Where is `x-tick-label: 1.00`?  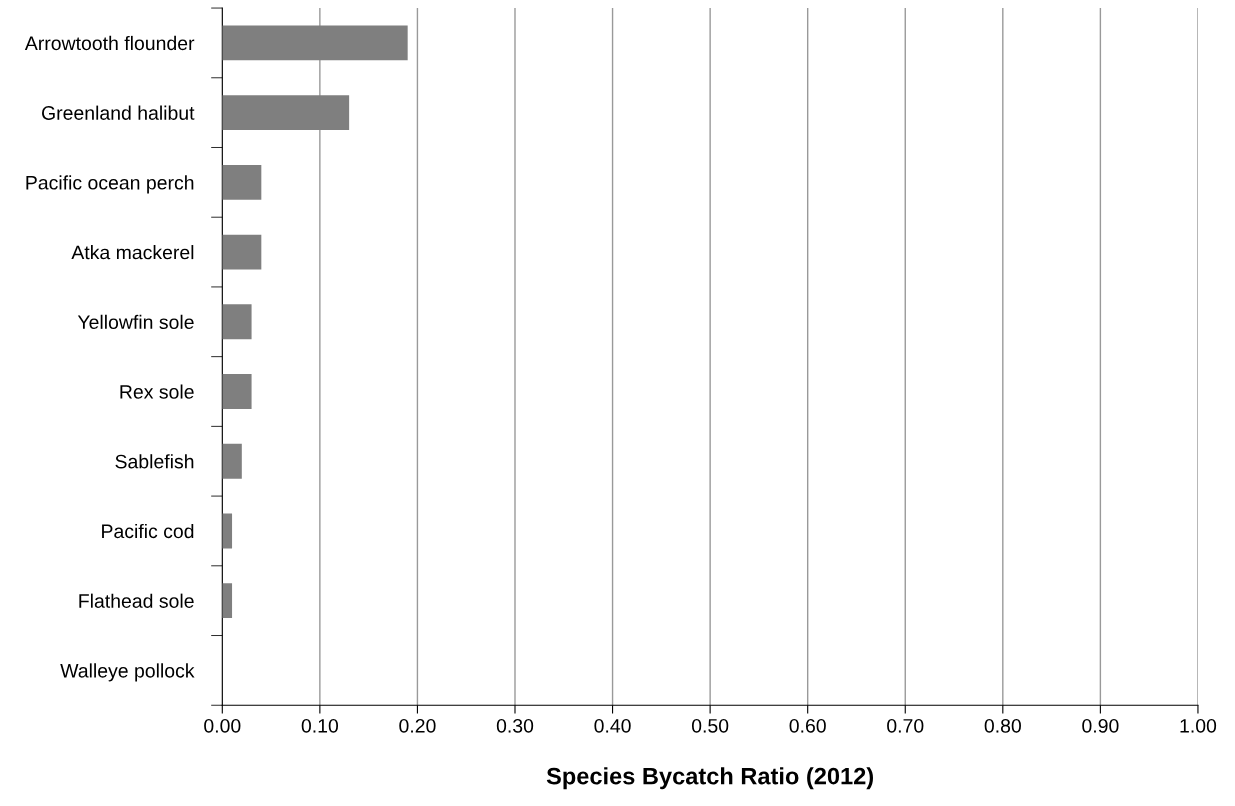 x-tick-label: 1.00 is located at coordinates (1198, 725).